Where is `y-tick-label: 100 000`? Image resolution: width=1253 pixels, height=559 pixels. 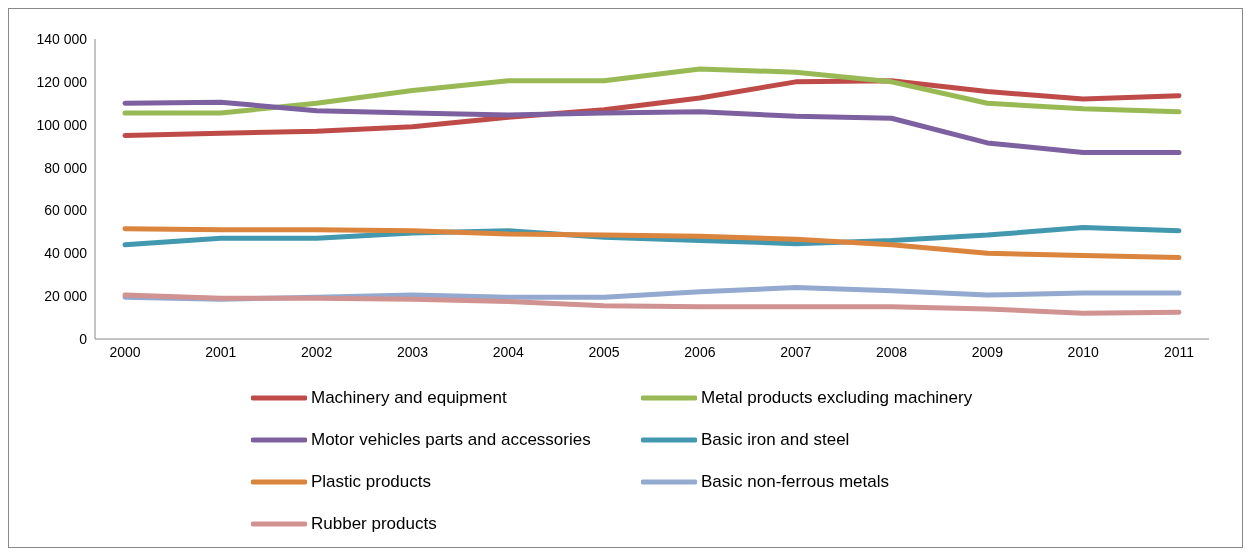 y-tick-label: 100 000 is located at coordinates (62, 124).